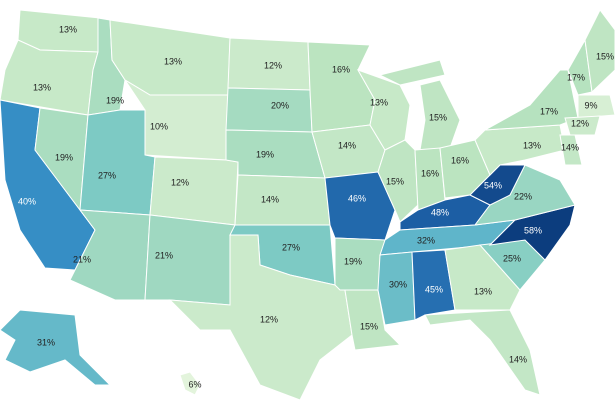  I want to click on region-label: 40%, so click(27, 201).